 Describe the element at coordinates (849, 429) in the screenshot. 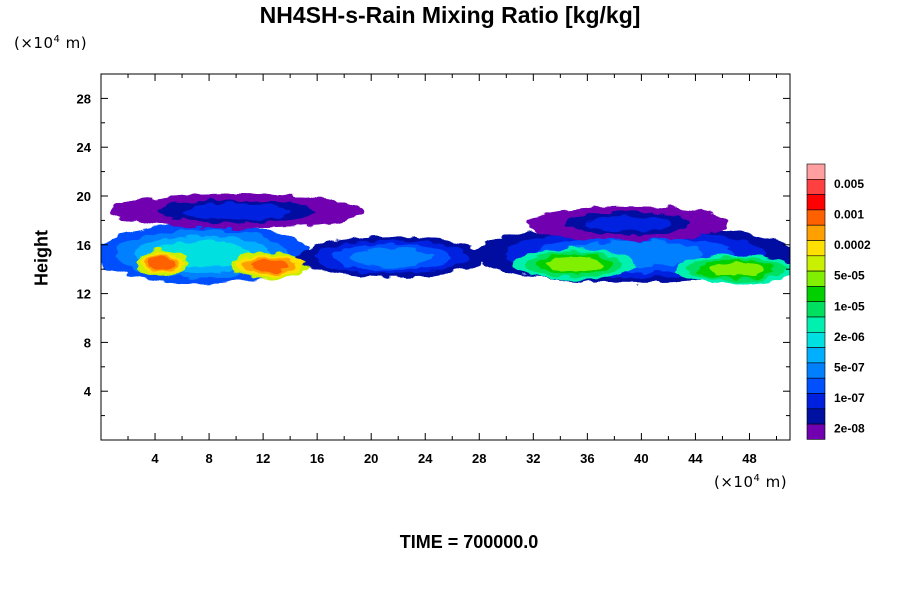

I see `colorbar-label: 2e-08` at that location.